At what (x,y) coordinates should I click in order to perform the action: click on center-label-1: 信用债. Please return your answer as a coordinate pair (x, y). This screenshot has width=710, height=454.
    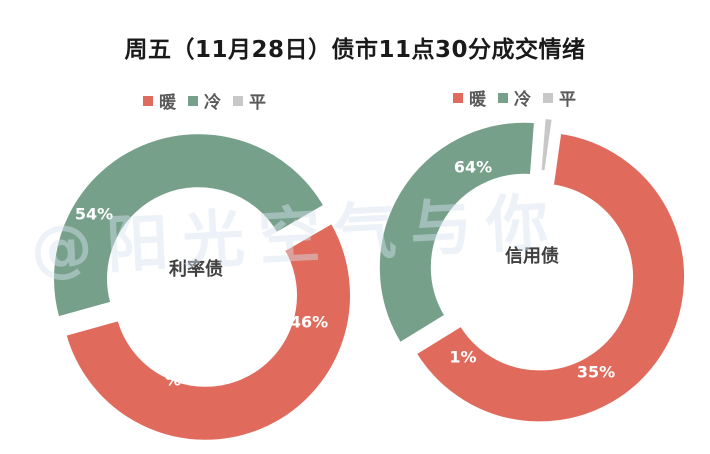
    Looking at the image, I should click on (532, 256).